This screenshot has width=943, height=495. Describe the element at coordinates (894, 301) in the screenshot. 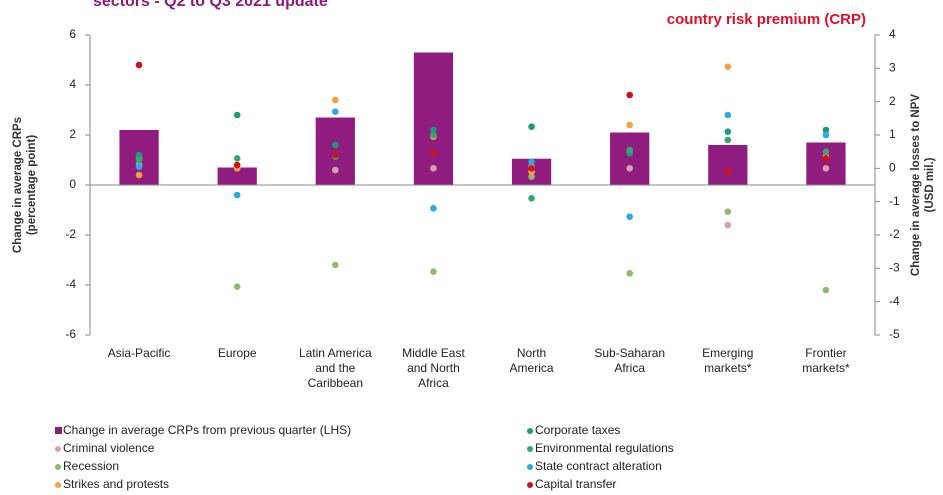

I see `y2-tick-label: -4` at that location.